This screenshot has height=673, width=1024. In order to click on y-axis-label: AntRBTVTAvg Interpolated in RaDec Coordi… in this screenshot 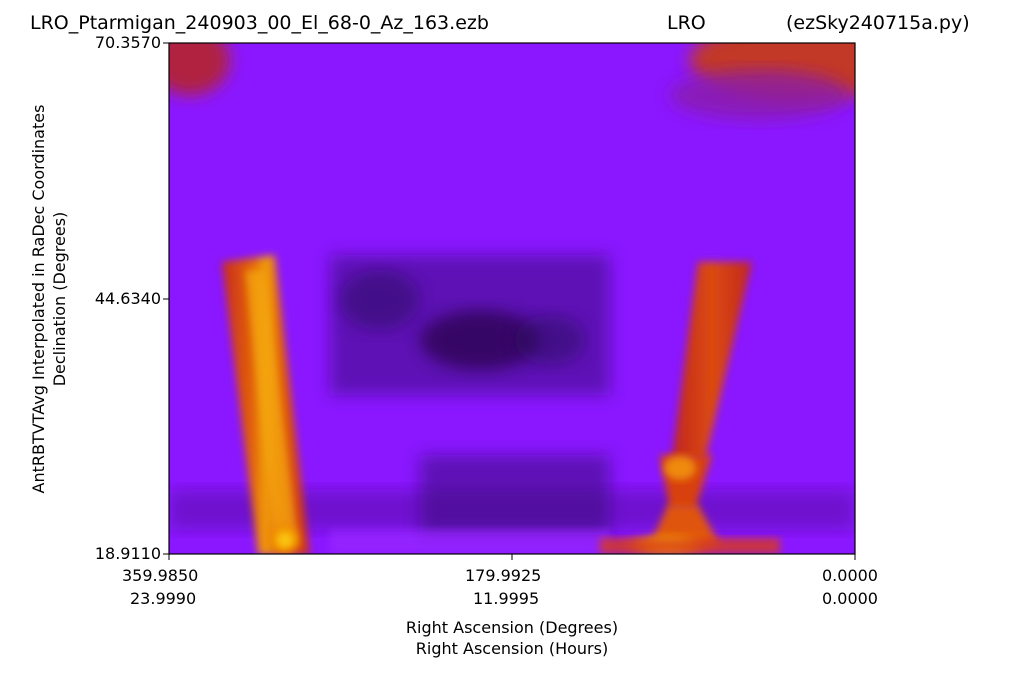, I will do `click(50, 299)`.